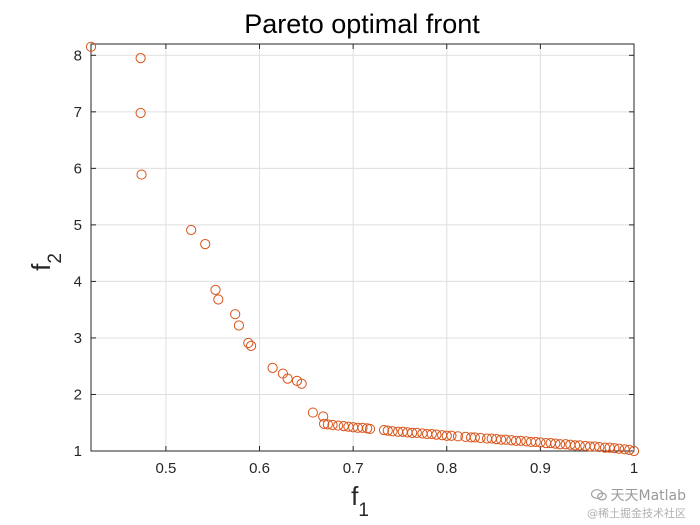 The image size is (700, 525). What do you see at coordinates (78, 394) in the screenshot?
I see `y-tick-label: 2` at bounding box center [78, 394].